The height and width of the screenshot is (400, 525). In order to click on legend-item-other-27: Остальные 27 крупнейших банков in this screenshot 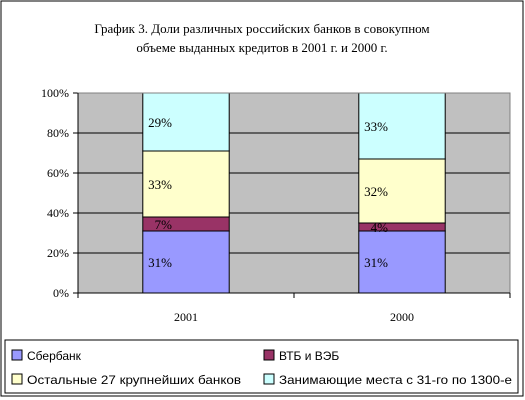, I will do `click(126, 380)`.